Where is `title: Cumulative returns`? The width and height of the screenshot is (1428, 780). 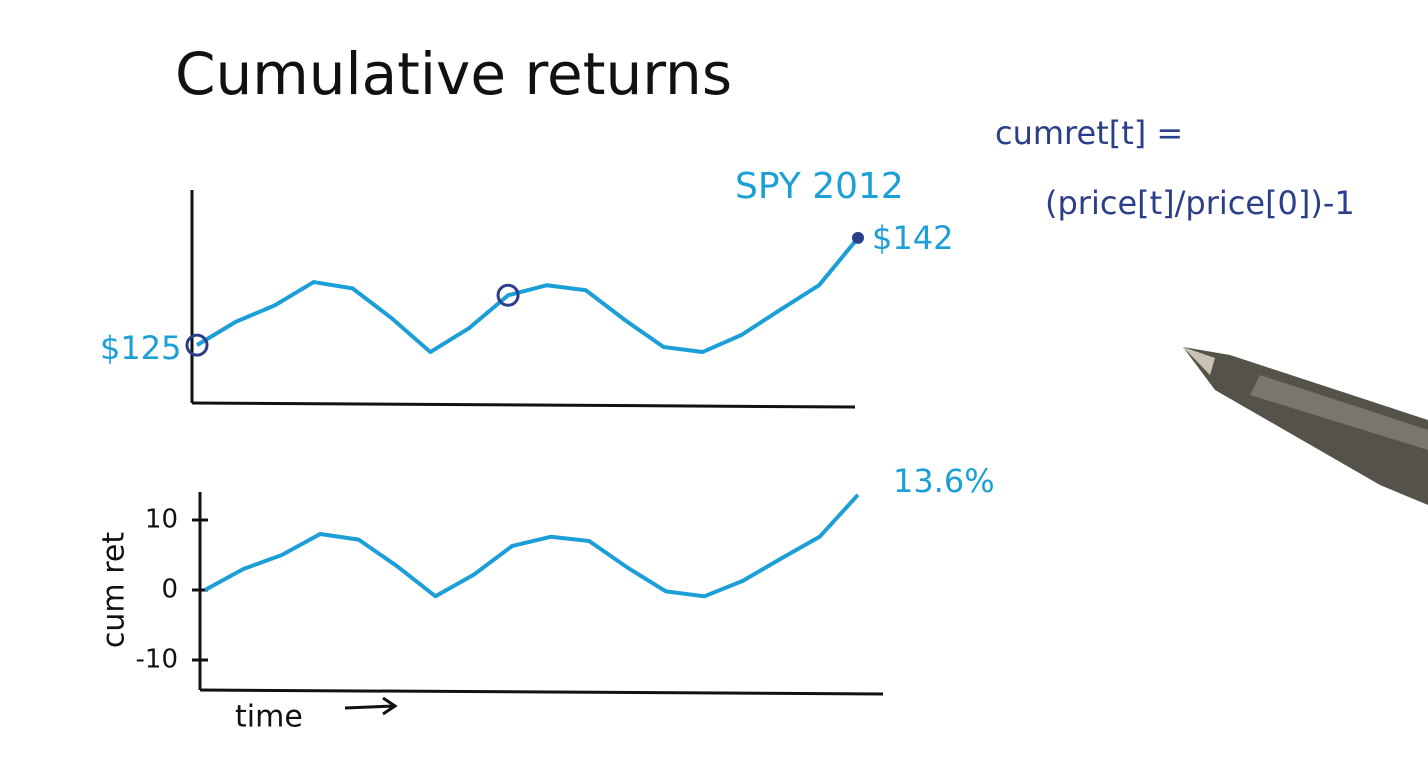
title: Cumulative returns is located at coordinates (453, 74).